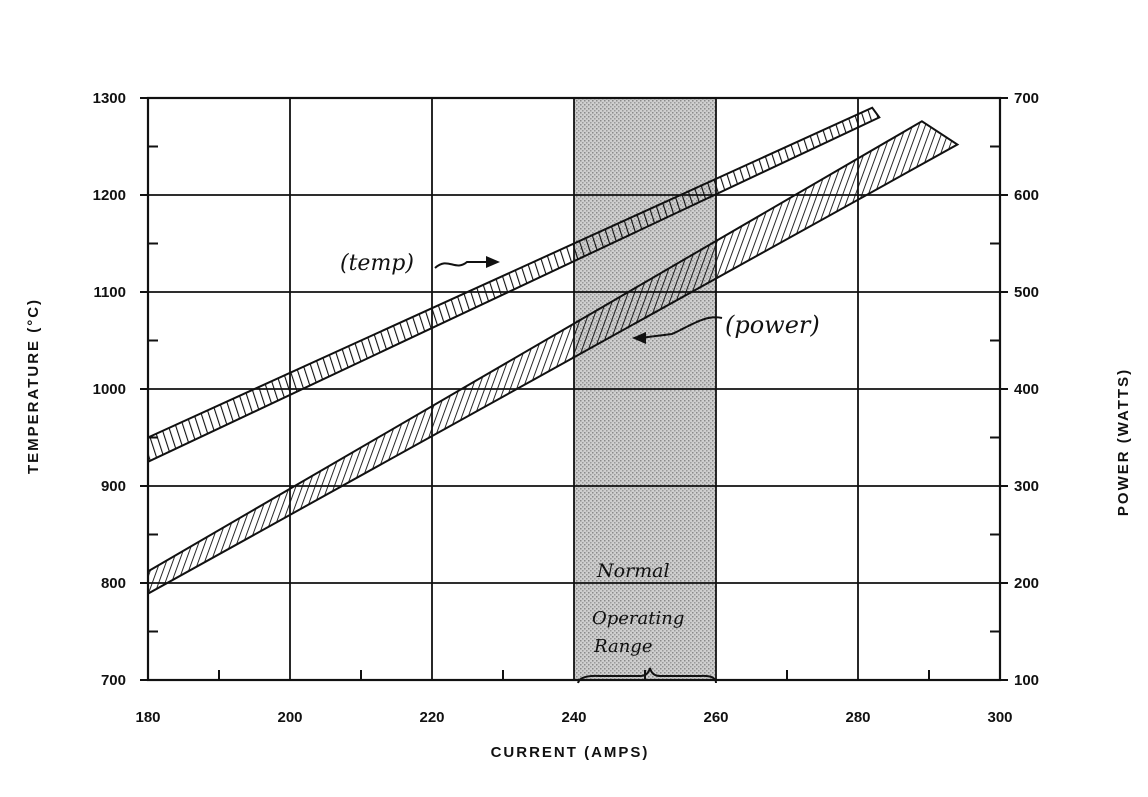 The image size is (1148, 797). What do you see at coordinates (147, 717) in the screenshot?
I see `x-tick-label: 180` at bounding box center [147, 717].